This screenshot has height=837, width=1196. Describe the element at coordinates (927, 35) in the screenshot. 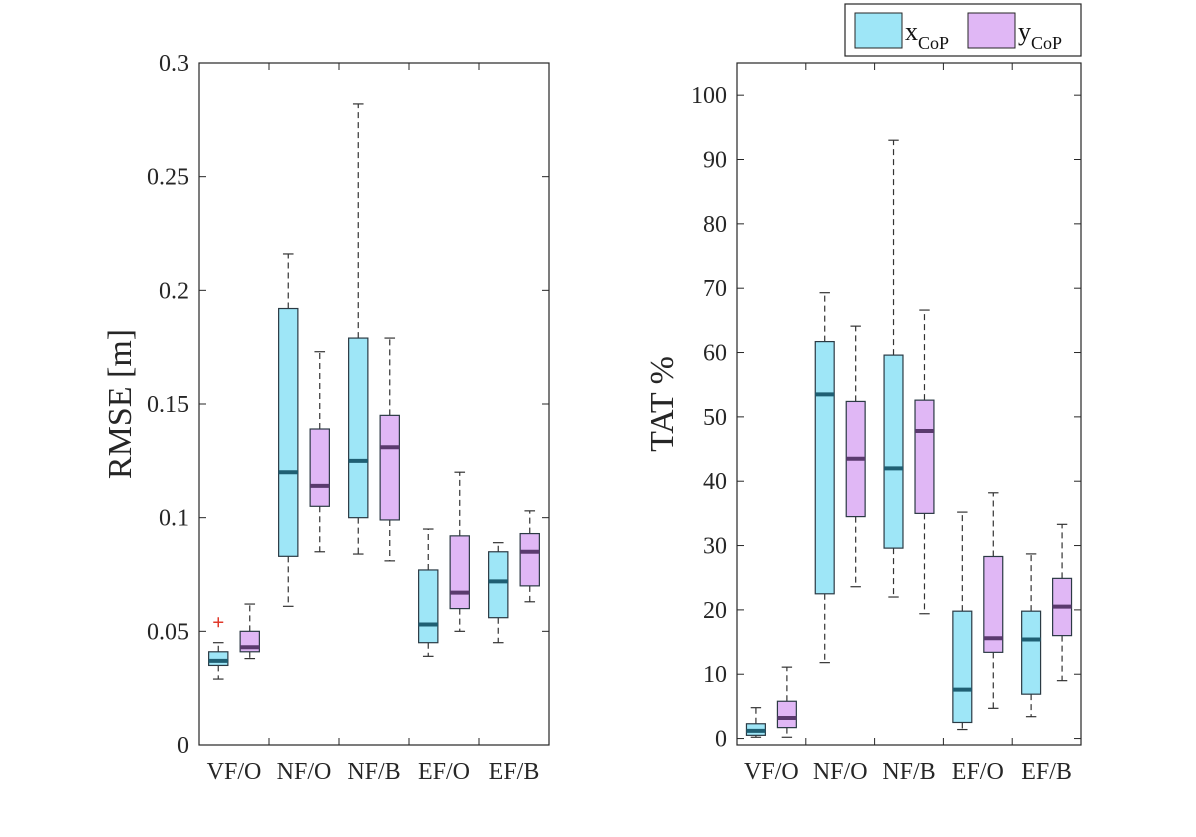

I see `legend-label-xcop: xCoP` at that location.